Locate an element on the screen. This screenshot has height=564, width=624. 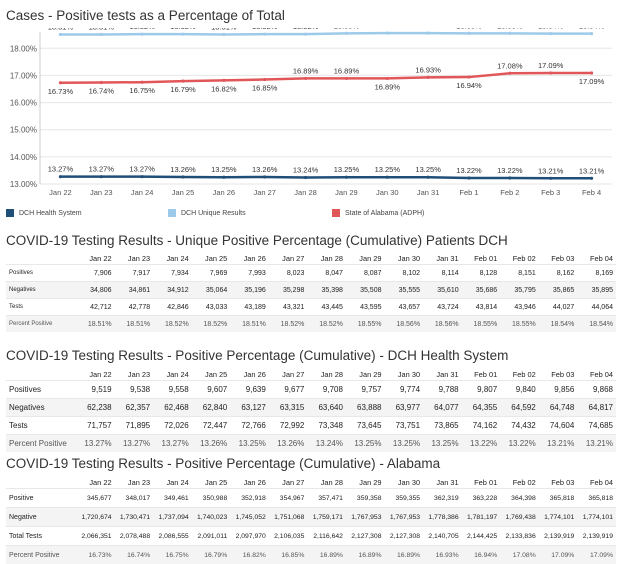
column-header: Feb 02 is located at coordinates (524, 258).